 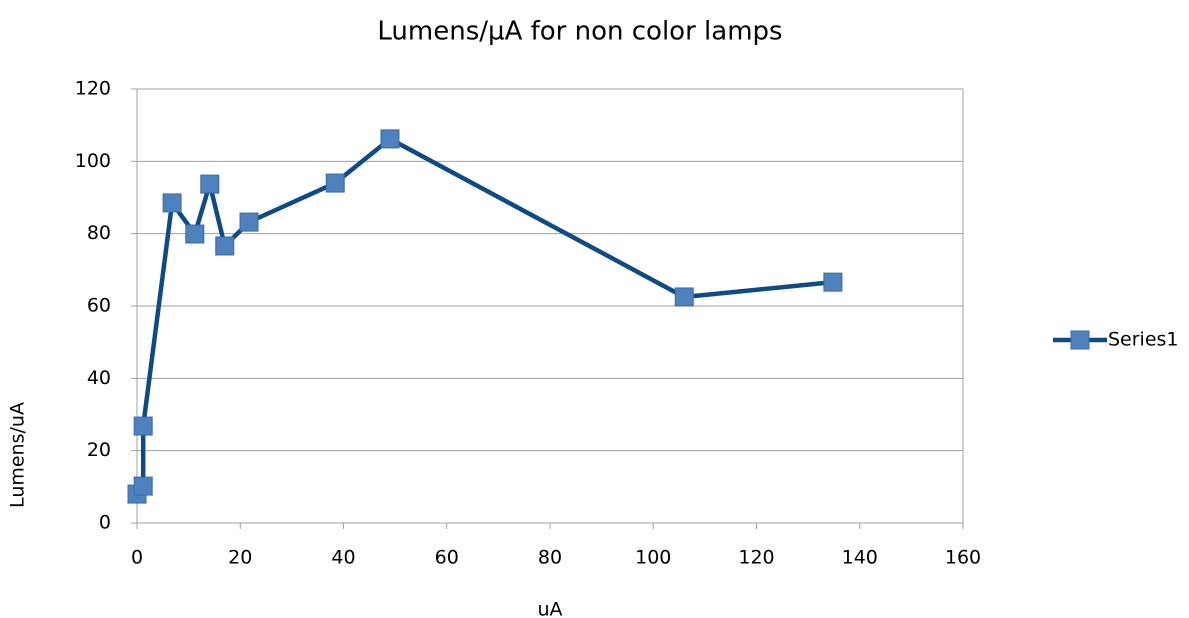 I want to click on y-tick-label: 80, so click(x=99, y=233).